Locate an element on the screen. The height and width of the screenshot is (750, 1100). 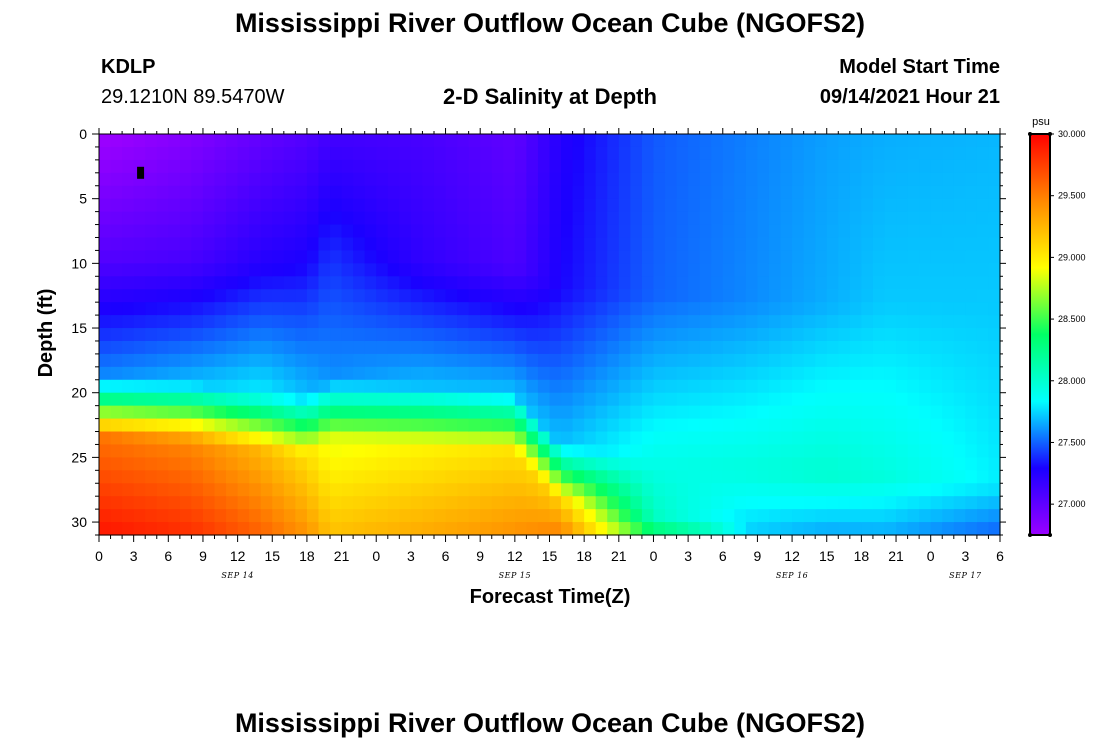
colorbar-tick-label: 27.500 is located at coordinates (1072, 442).